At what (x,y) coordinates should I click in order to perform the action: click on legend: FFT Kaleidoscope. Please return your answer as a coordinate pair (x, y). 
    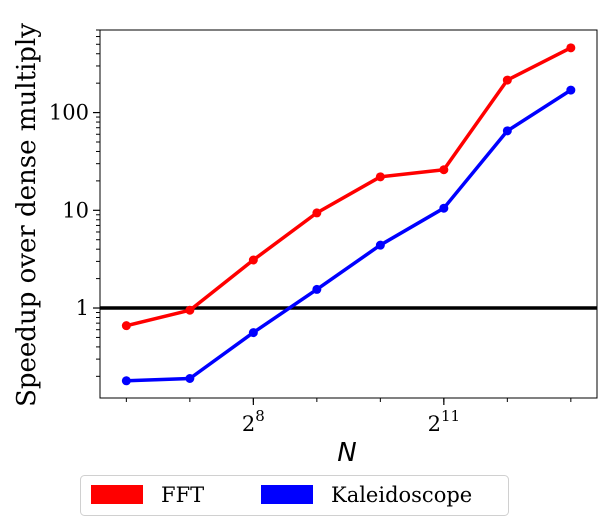
    Looking at the image, I should click on (294, 495).